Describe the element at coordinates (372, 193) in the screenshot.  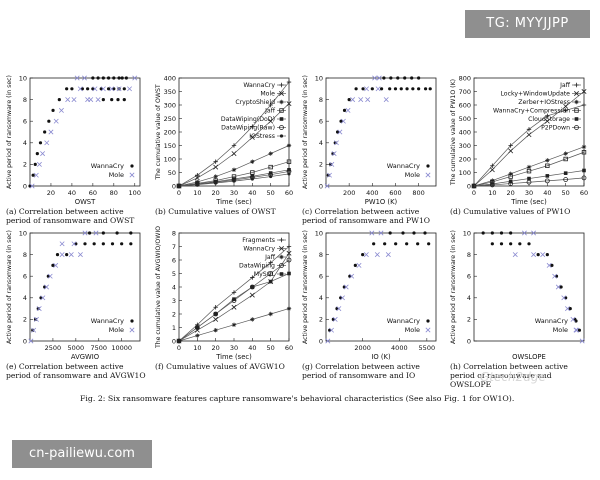
I see `x-tick-label: 400` at that location.